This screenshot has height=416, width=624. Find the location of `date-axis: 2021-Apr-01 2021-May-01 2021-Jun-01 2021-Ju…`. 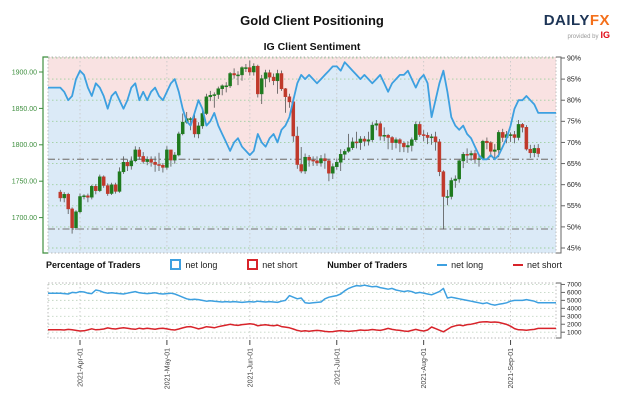

date-axis: 2021-Apr-01 2021-May-01 2021-Jun-01 2021-Ju… is located at coordinates (296, 364).